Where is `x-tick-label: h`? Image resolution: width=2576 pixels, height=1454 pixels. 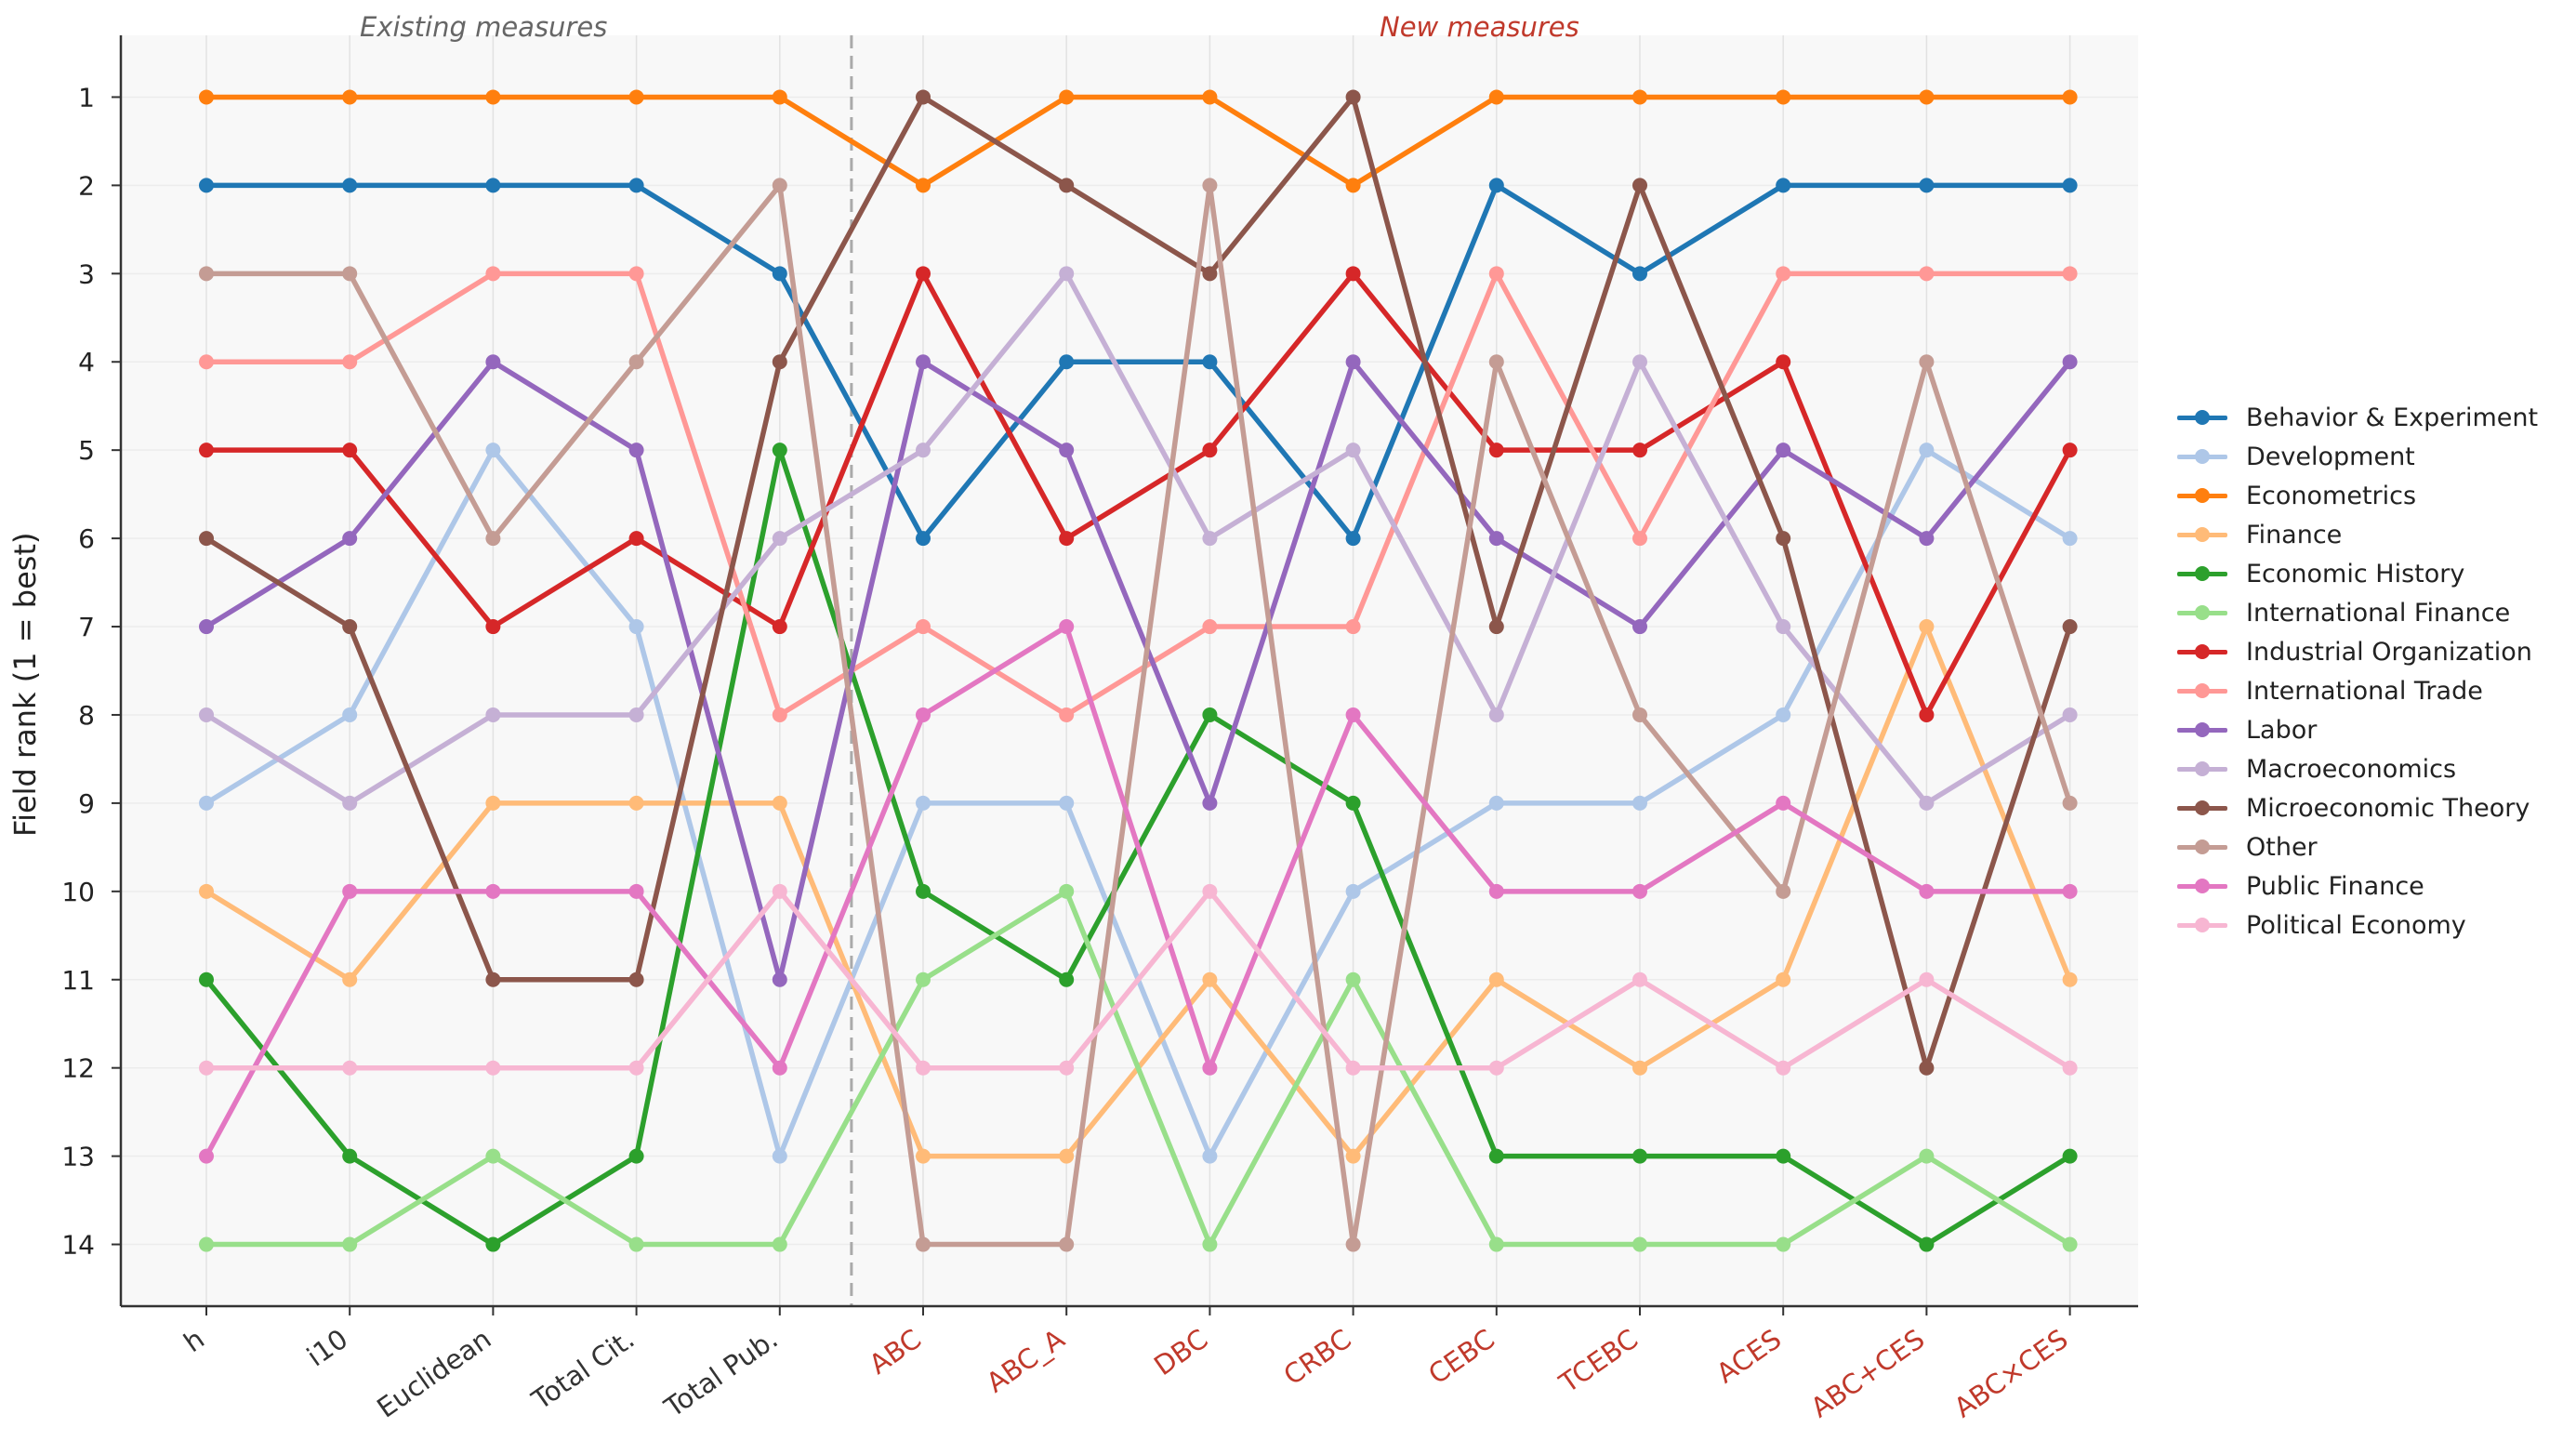 x-tick-label: h is located at coordinates (194, 1340).